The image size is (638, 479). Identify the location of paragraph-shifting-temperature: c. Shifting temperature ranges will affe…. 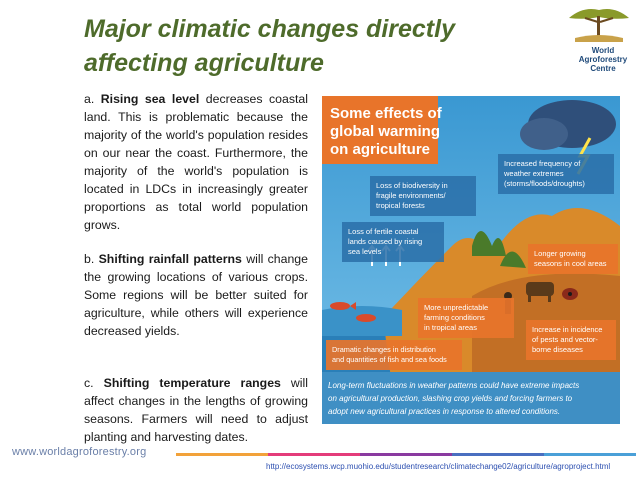
(196, 410).